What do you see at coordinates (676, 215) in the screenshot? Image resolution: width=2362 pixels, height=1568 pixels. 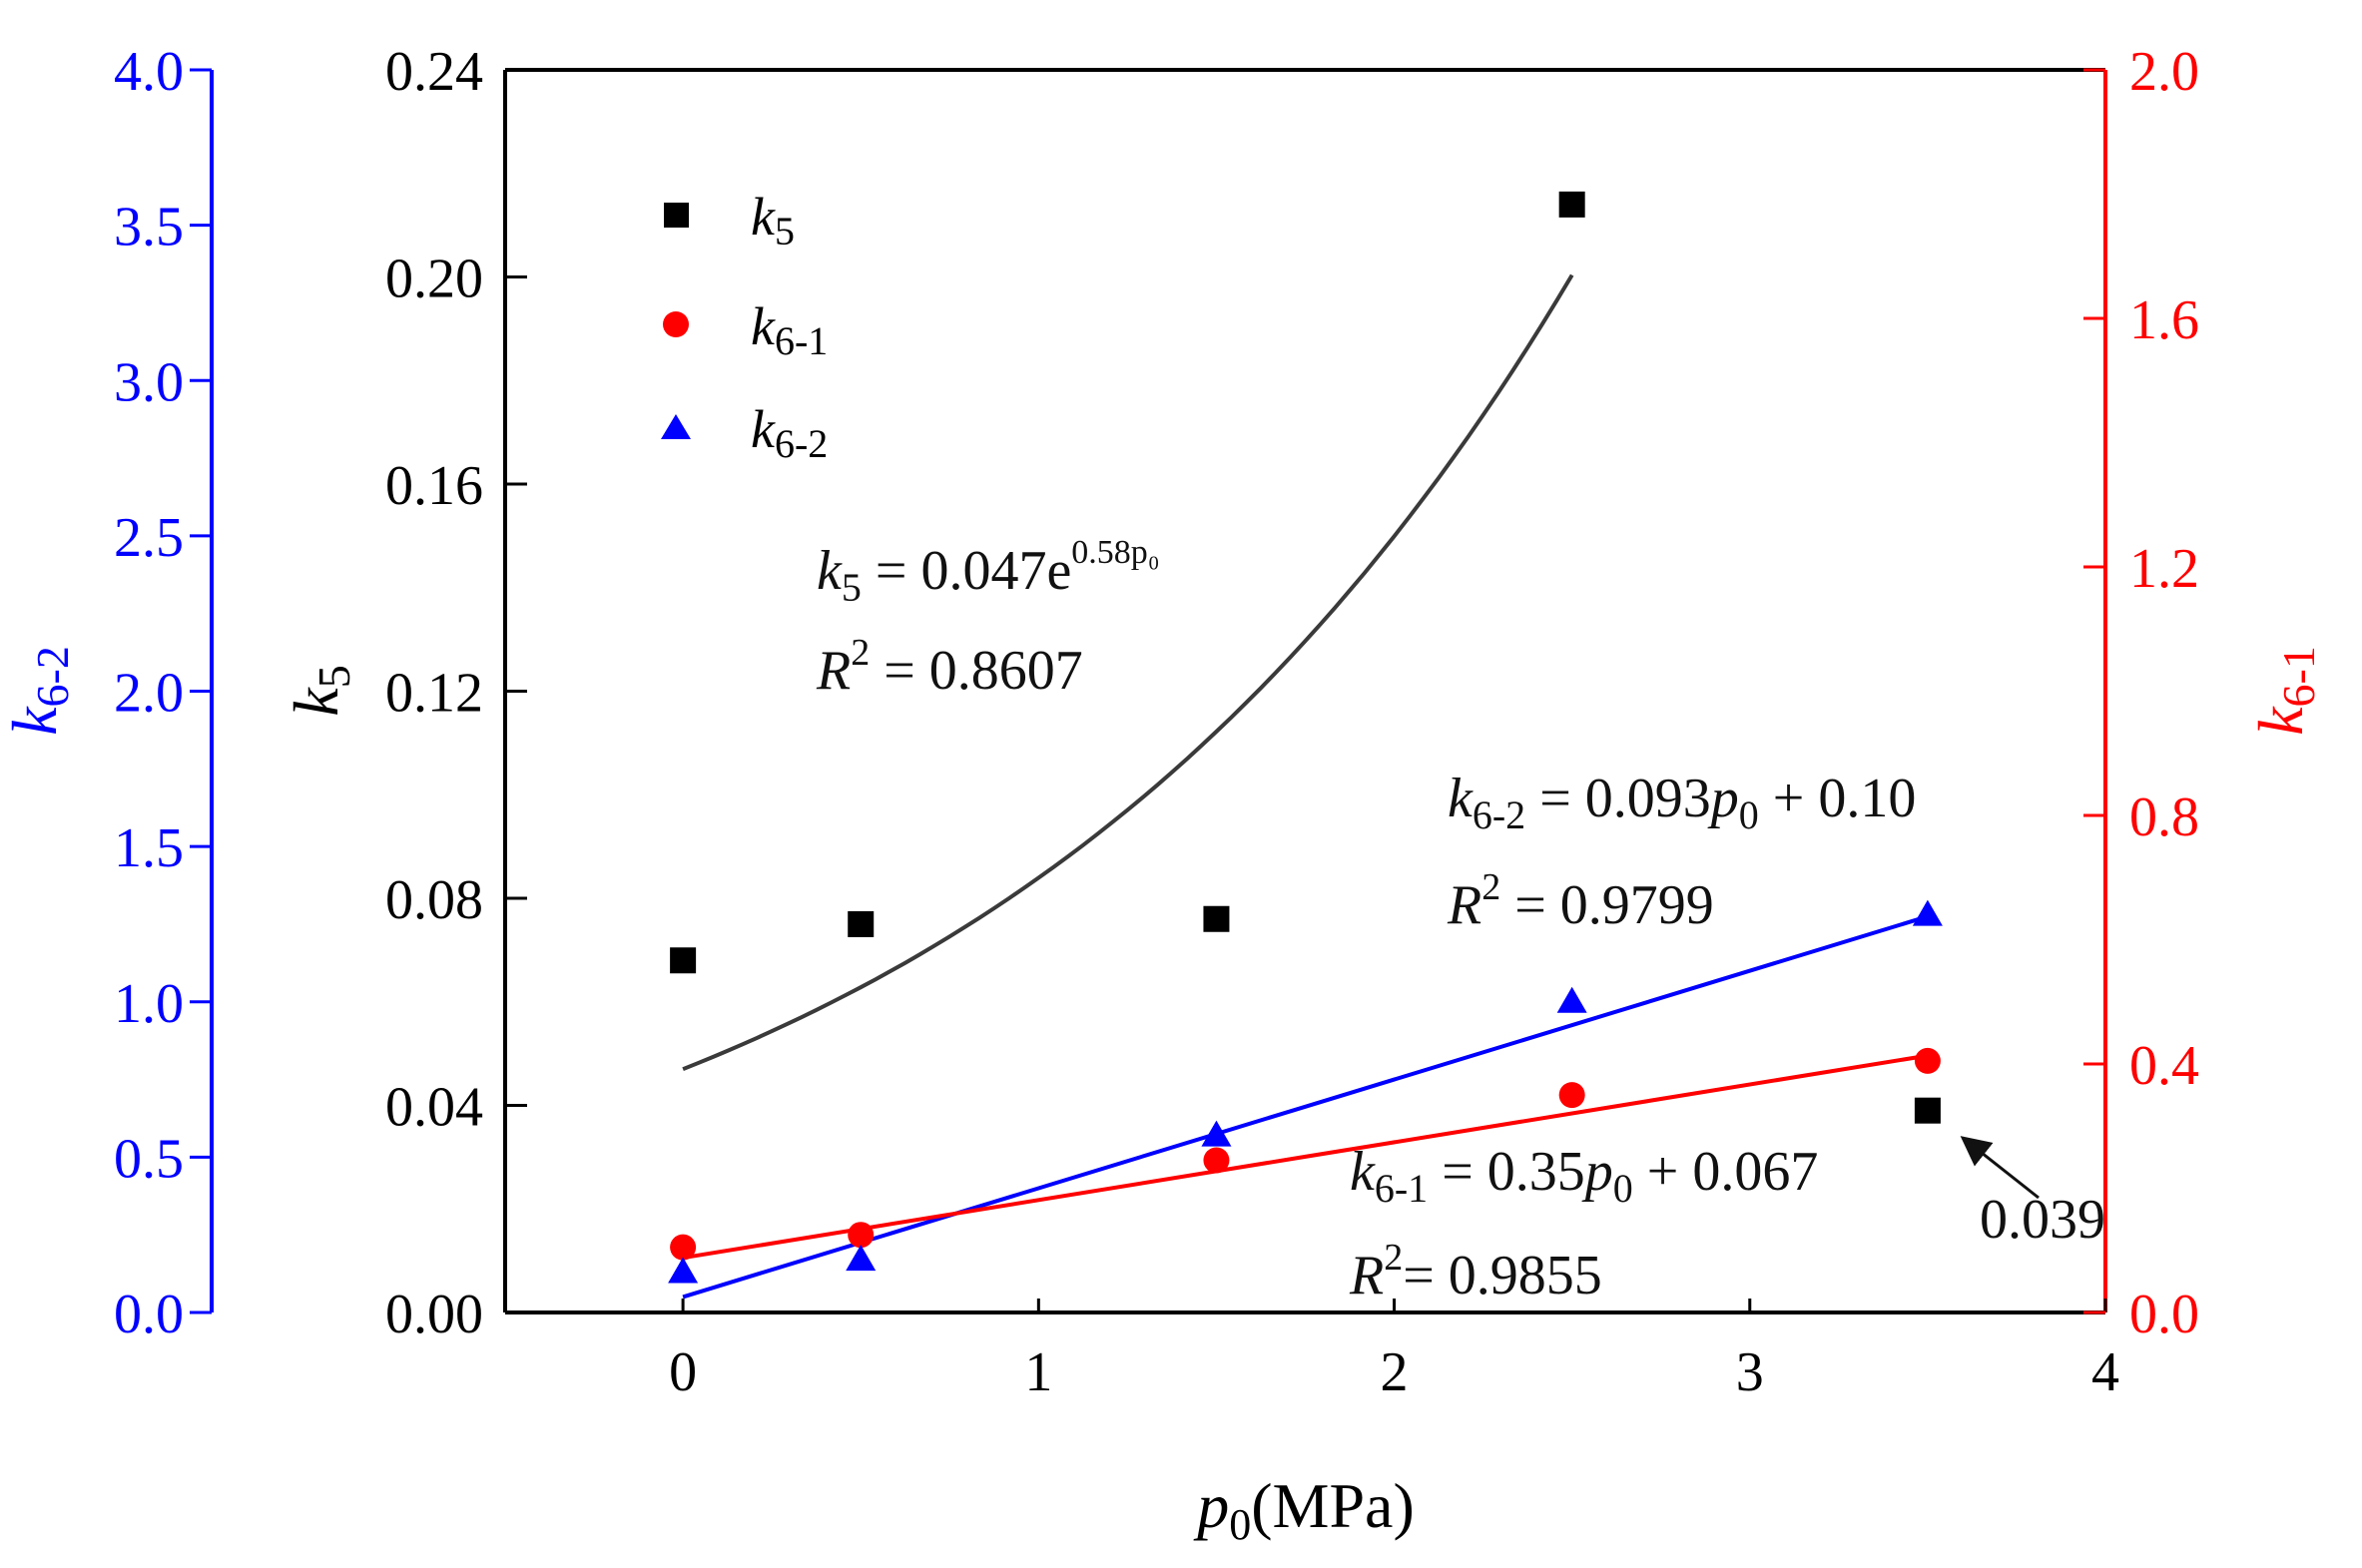 I see `legend-k5-marker` at bounding box center [676, 215].